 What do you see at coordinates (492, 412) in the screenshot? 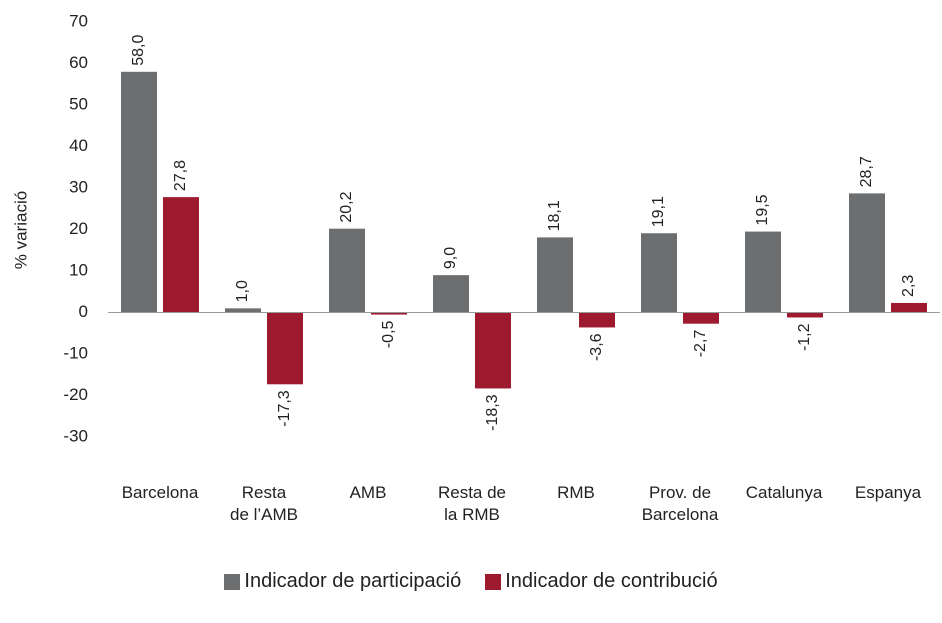
I see `value-label: -18,3` at bounding box center [492, 412].